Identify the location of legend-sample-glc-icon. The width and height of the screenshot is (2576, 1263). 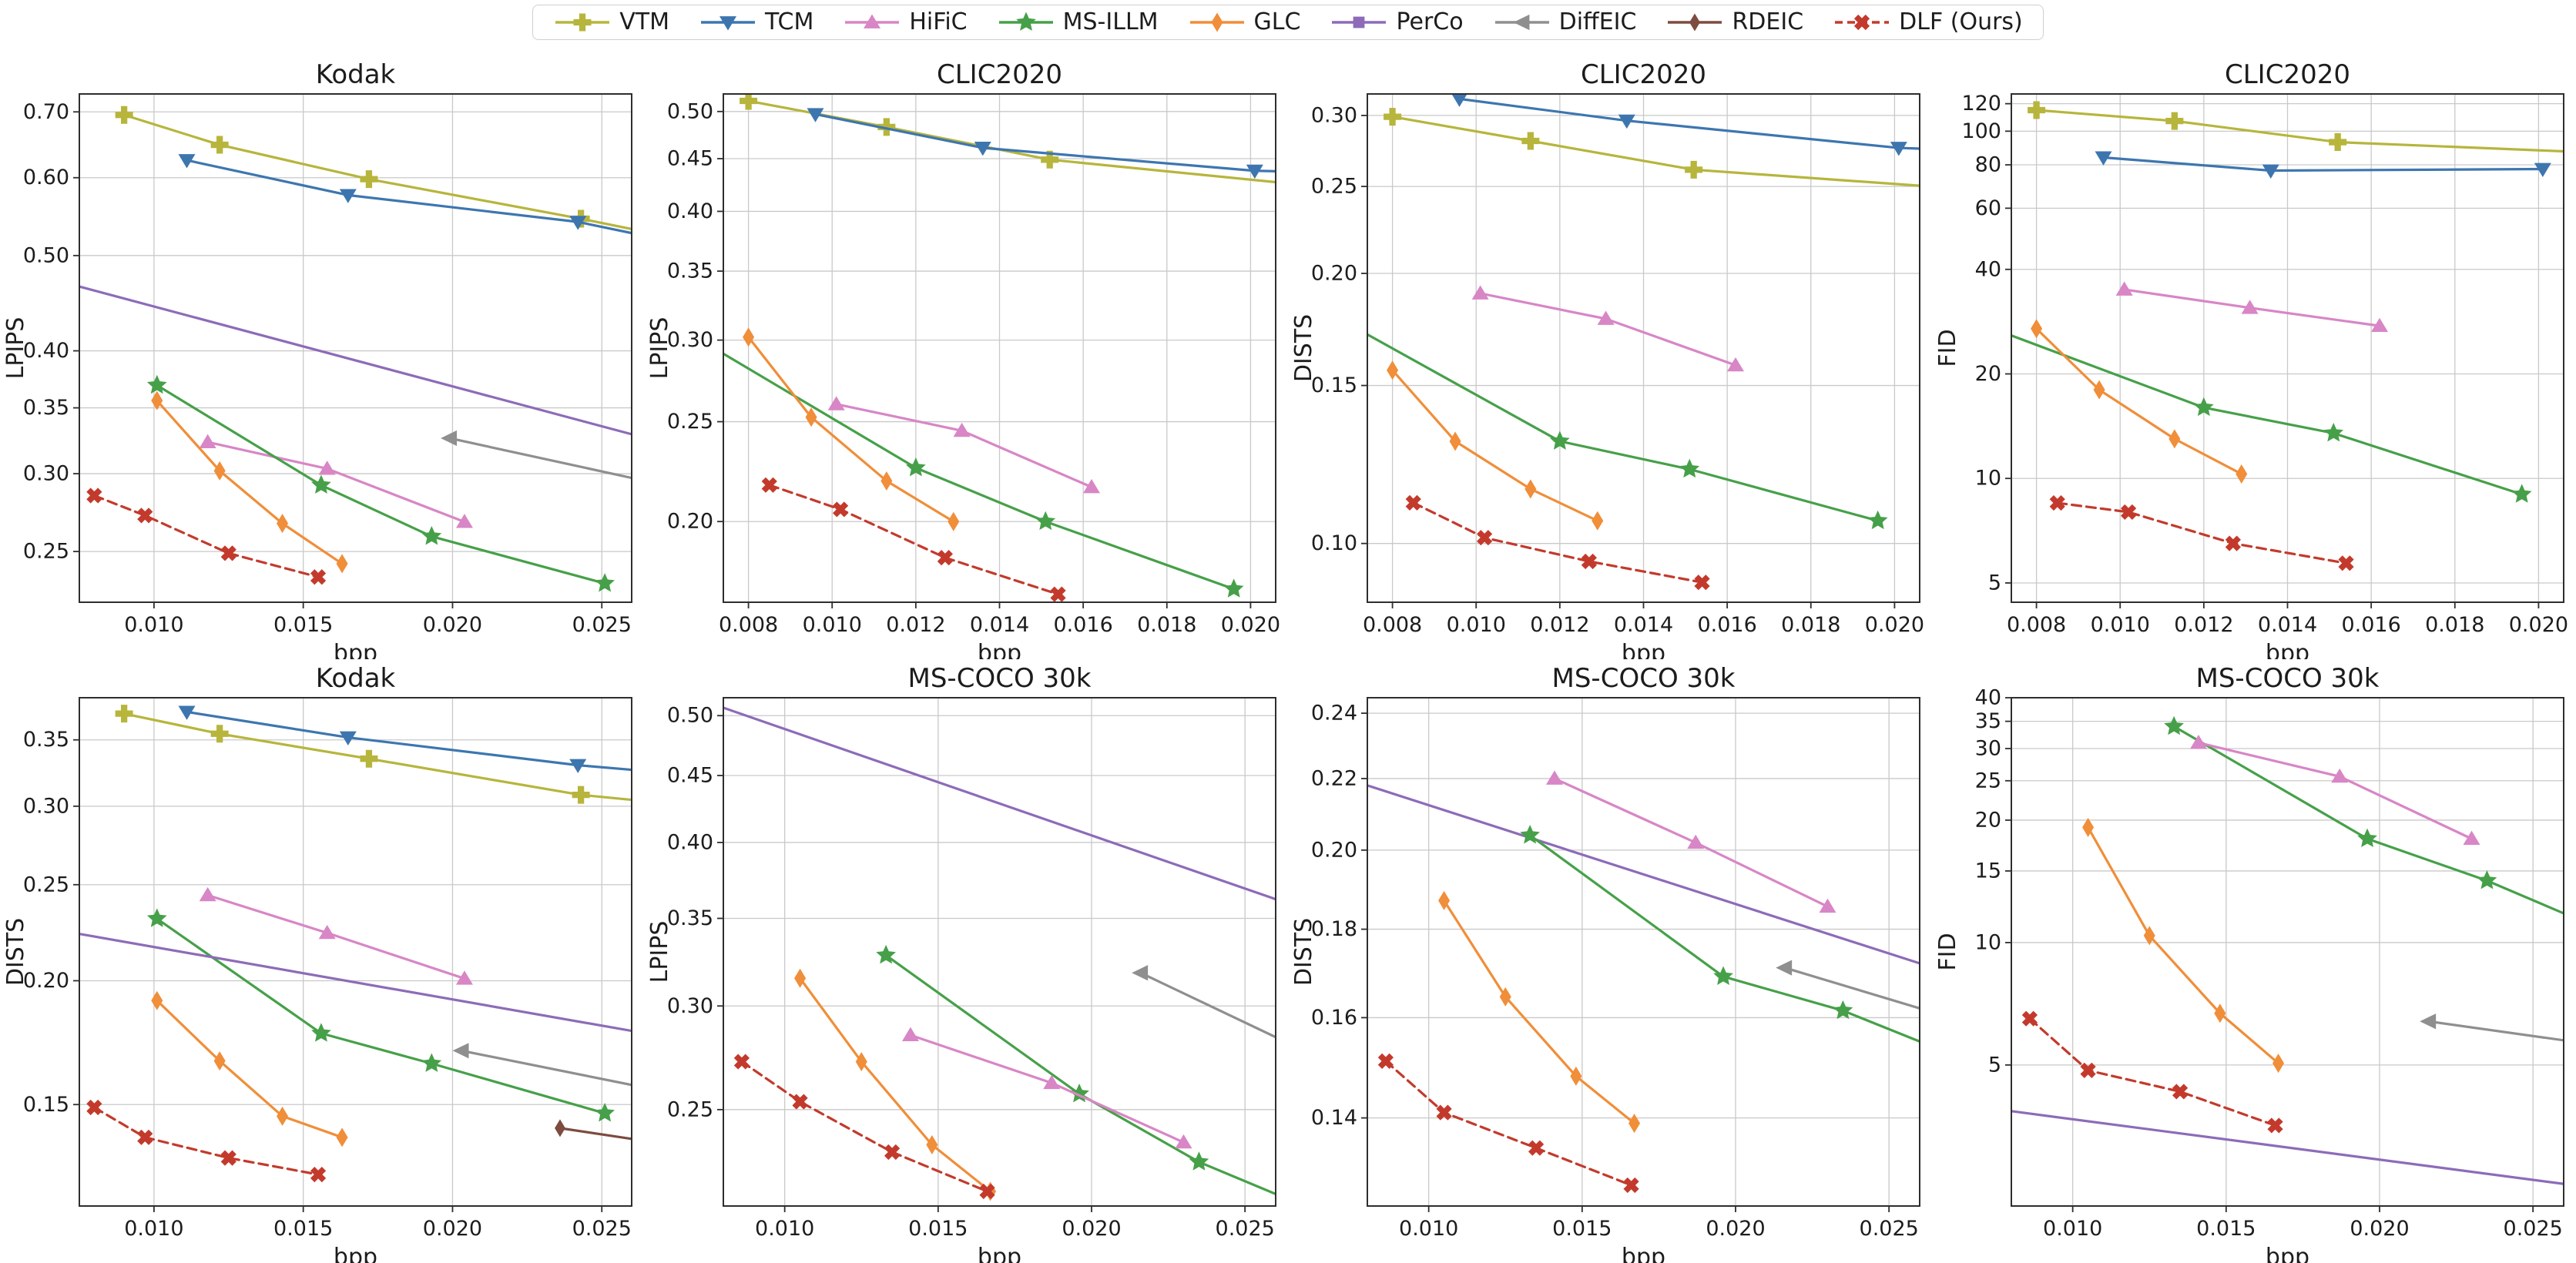
(1216, 22).